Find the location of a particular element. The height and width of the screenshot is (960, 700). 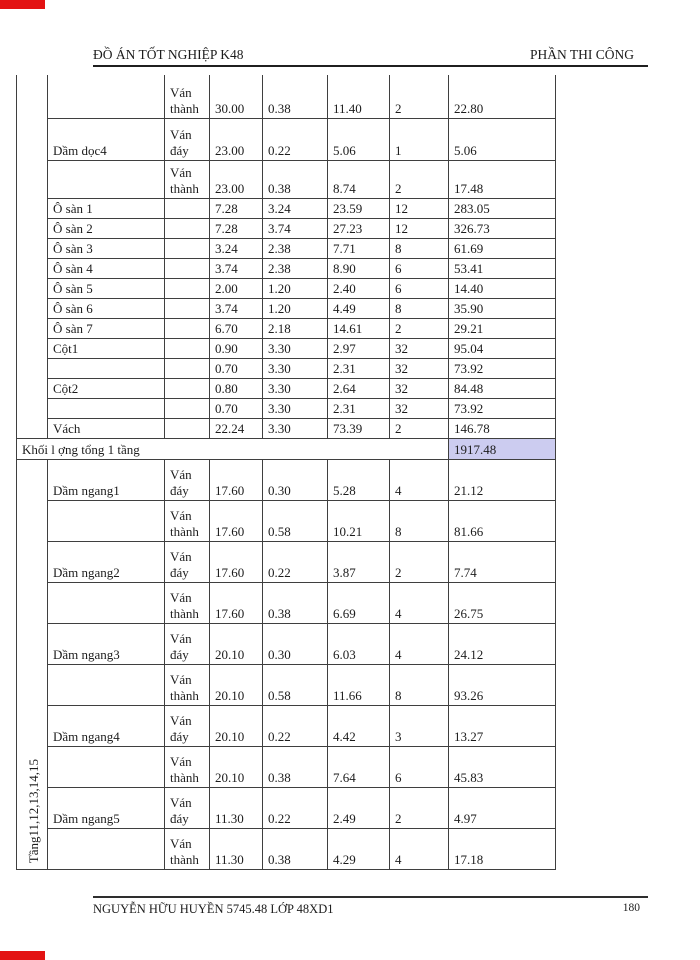

value-cell: 0.90 is located at coordinates (236, 348).